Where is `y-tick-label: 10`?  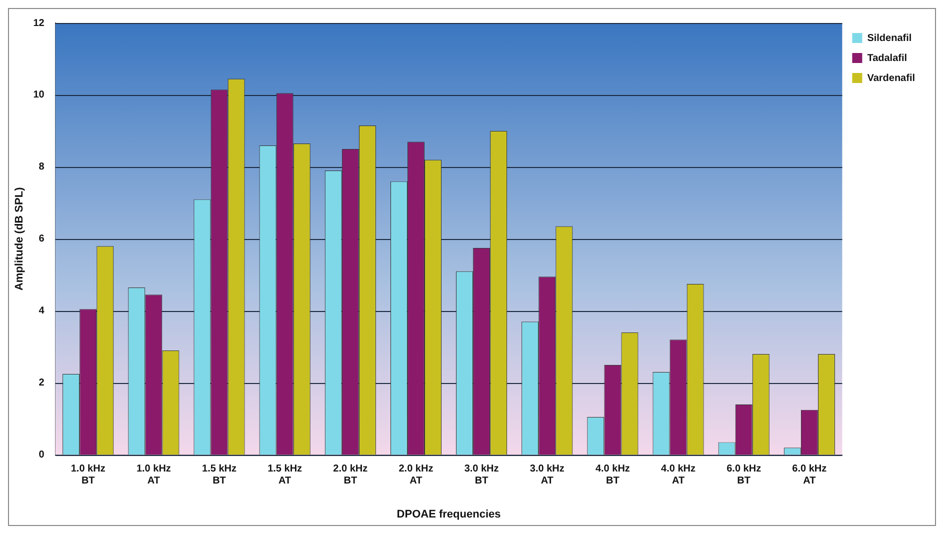 y-tick-label: 10 is located at coordinates (39, 95).